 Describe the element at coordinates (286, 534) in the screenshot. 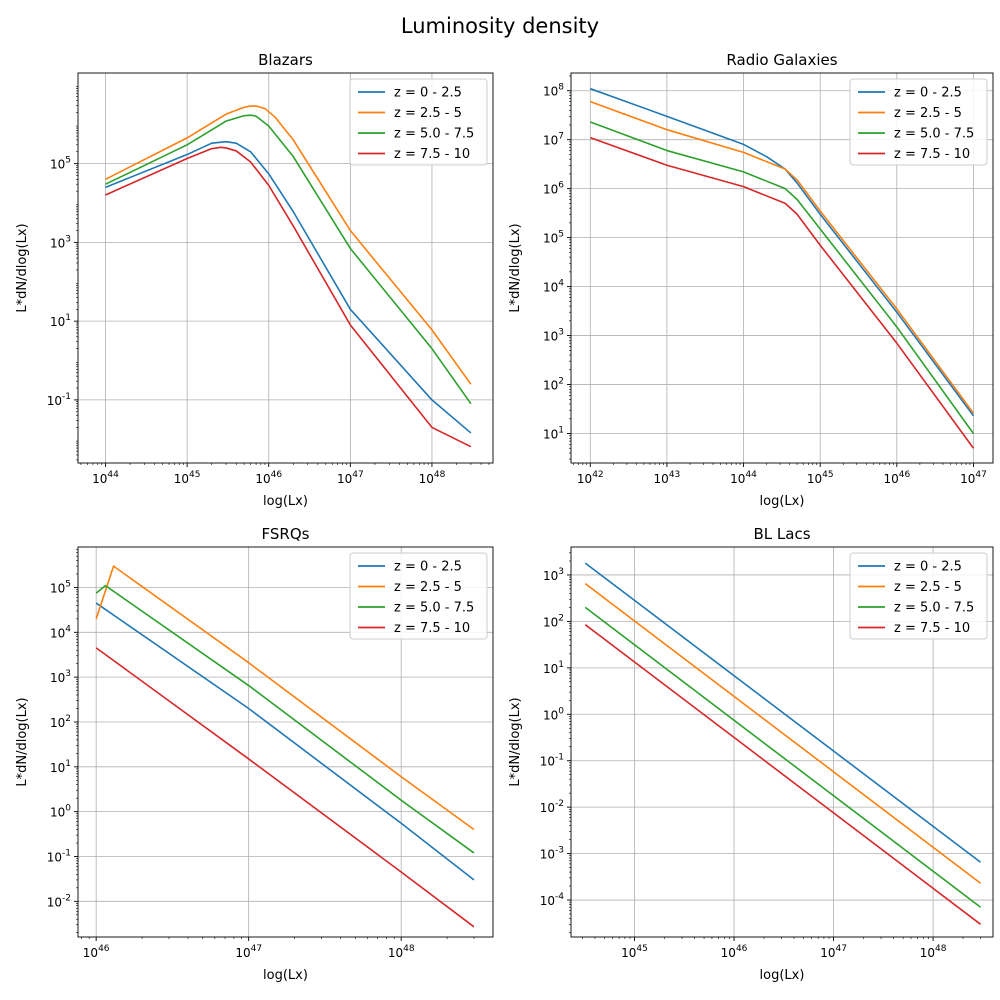

I see `panel-title: FSRQs` at that location.